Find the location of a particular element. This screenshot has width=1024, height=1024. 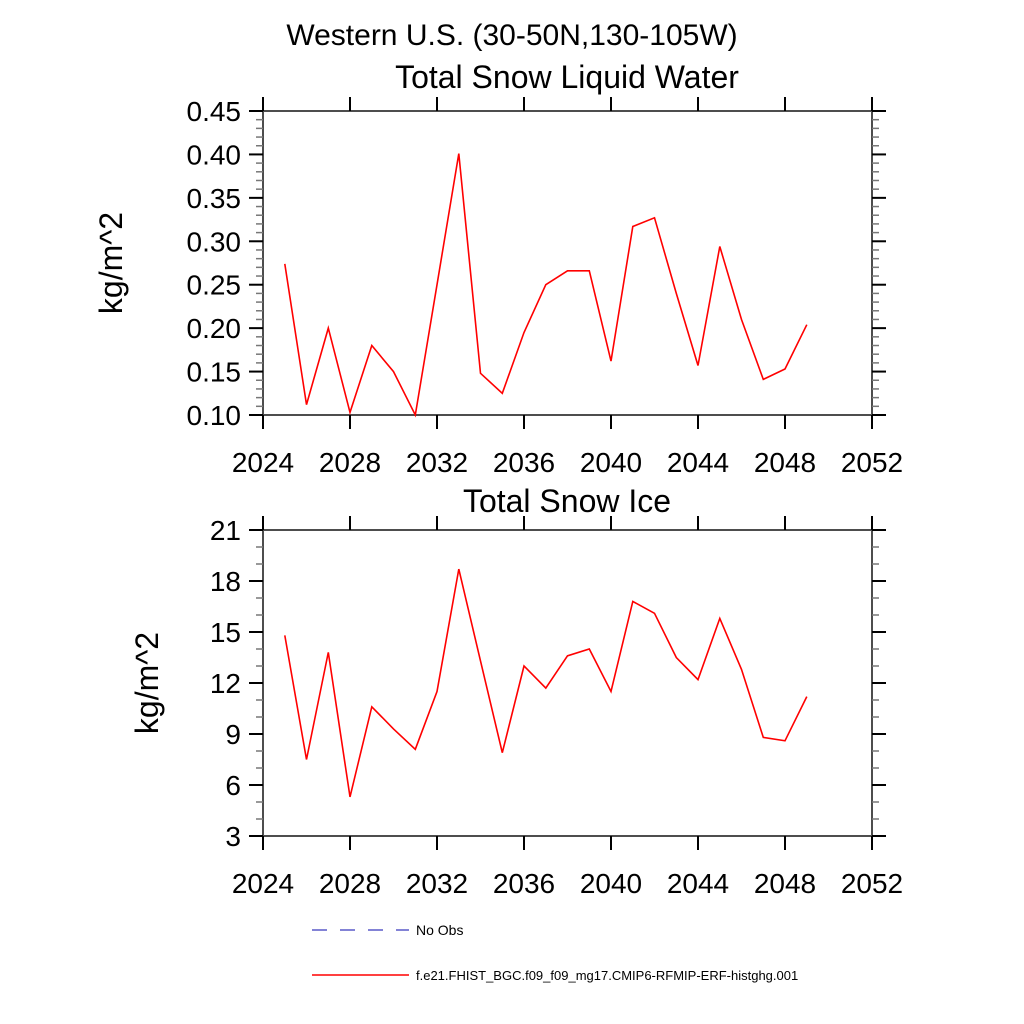

main-title: Western U.S. (30-50N,130-105W) is located at coordinates (511, 35).